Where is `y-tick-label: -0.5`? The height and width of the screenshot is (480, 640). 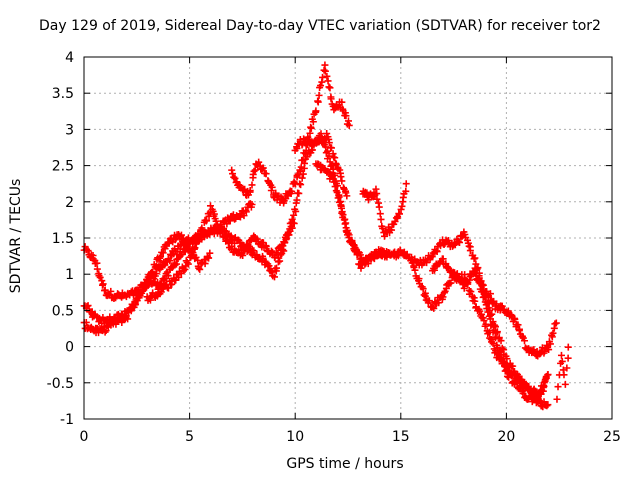
y-tick-label: -0.5 is located at coordinates (60, 384).